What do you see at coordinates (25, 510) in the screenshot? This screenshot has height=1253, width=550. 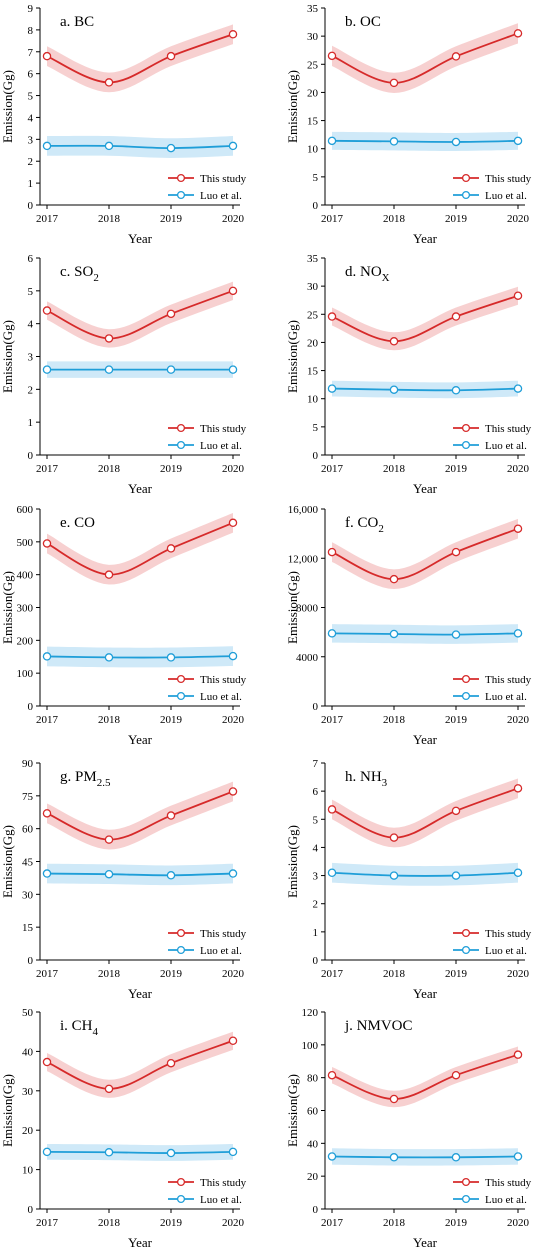 I see `y-tick-label: 600` at bounding box center [25, 510].